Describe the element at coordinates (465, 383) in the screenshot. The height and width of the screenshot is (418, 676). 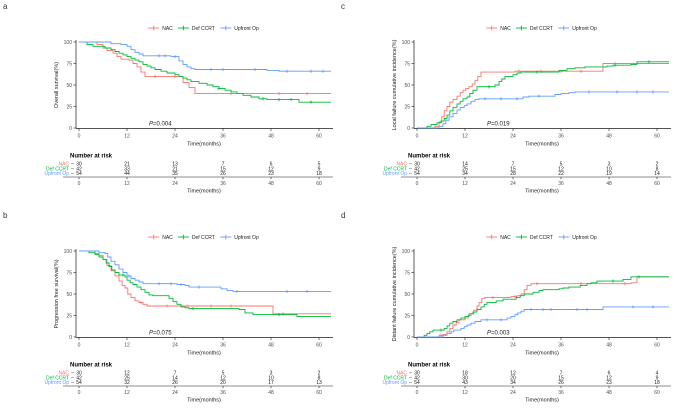
I see `risk-count: 43` at that location.